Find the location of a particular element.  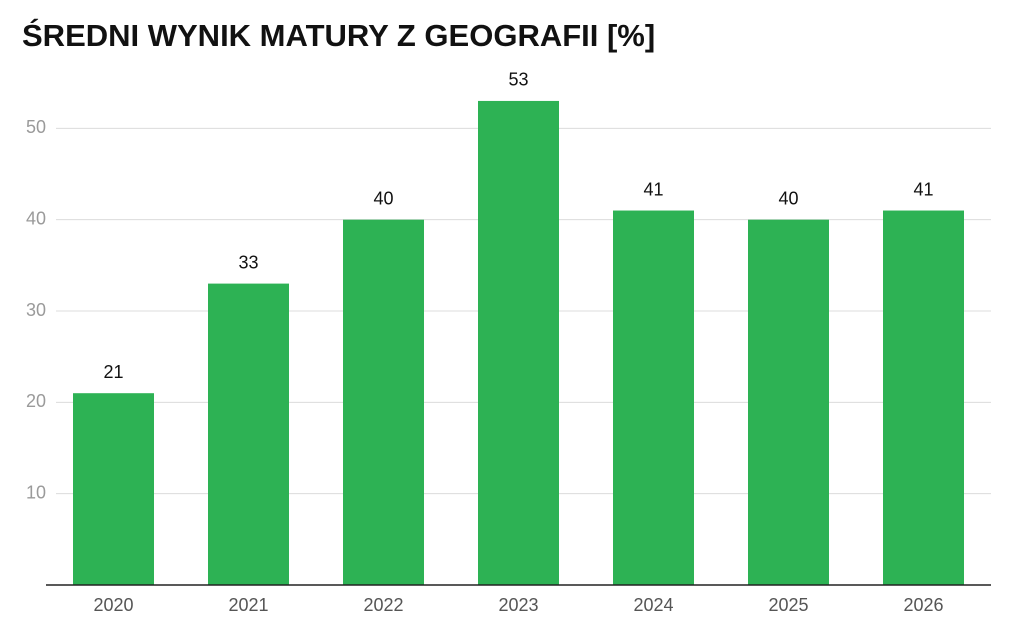

y-tick-label: 20 is located at coordinates (36, 401).